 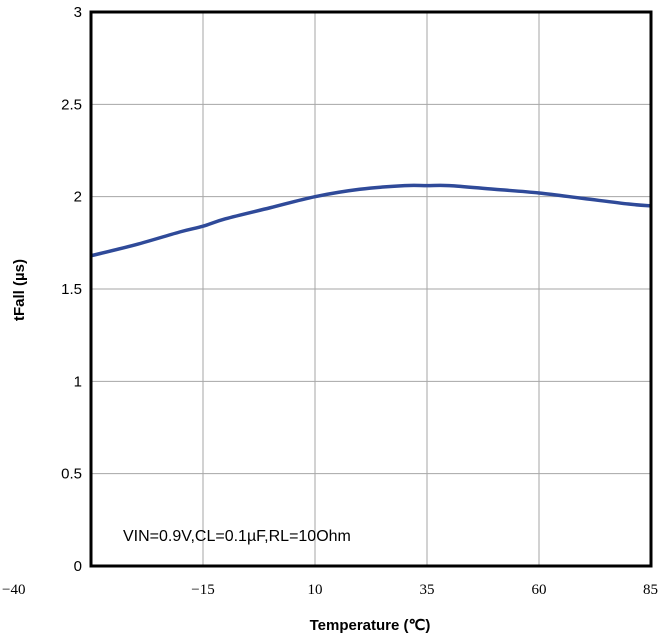 I want to click on y-tick-label: 0, so click(x=78, y=566).